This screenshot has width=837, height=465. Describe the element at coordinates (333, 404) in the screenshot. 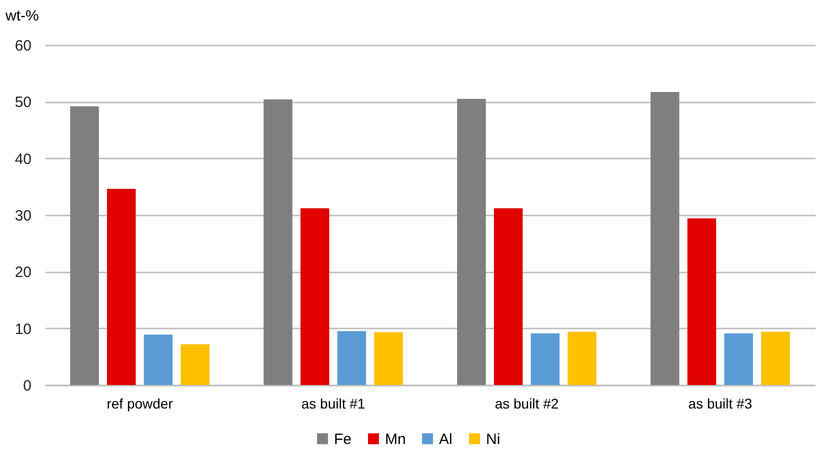

I see `x-tick-label: as built #1` at that location.